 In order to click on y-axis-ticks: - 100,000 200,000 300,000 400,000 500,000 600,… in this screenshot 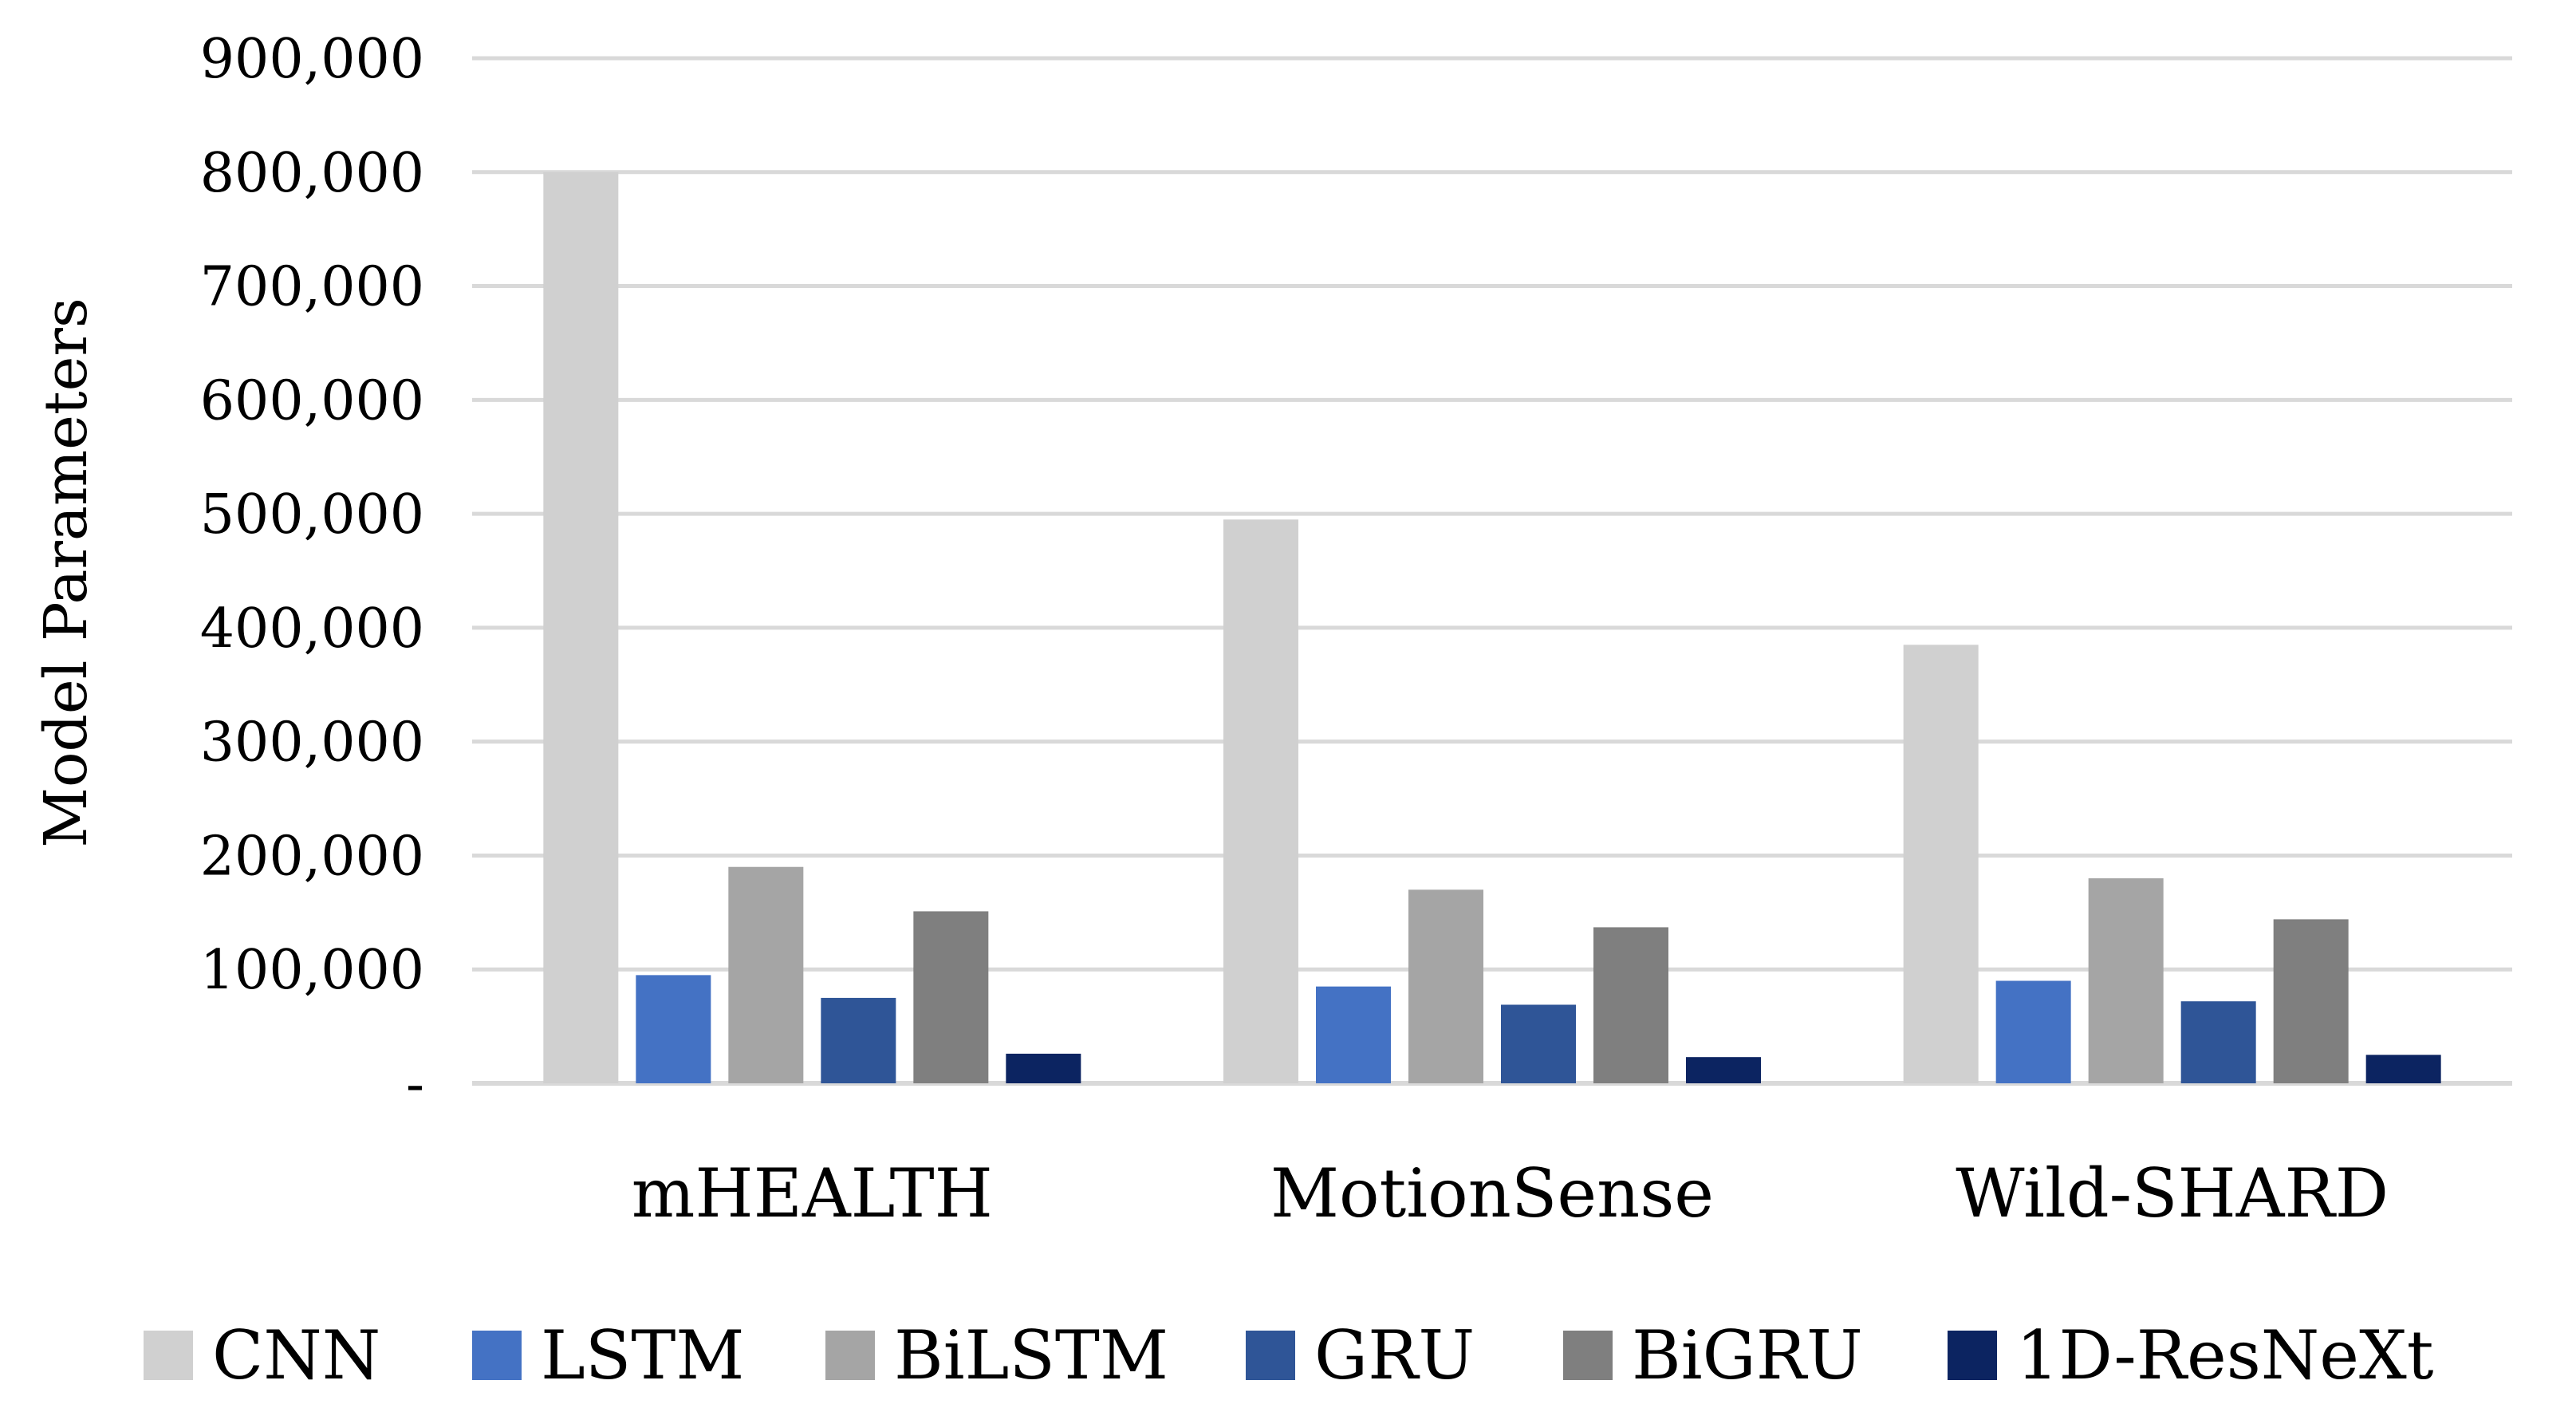, I will do `click(312, 572)`.